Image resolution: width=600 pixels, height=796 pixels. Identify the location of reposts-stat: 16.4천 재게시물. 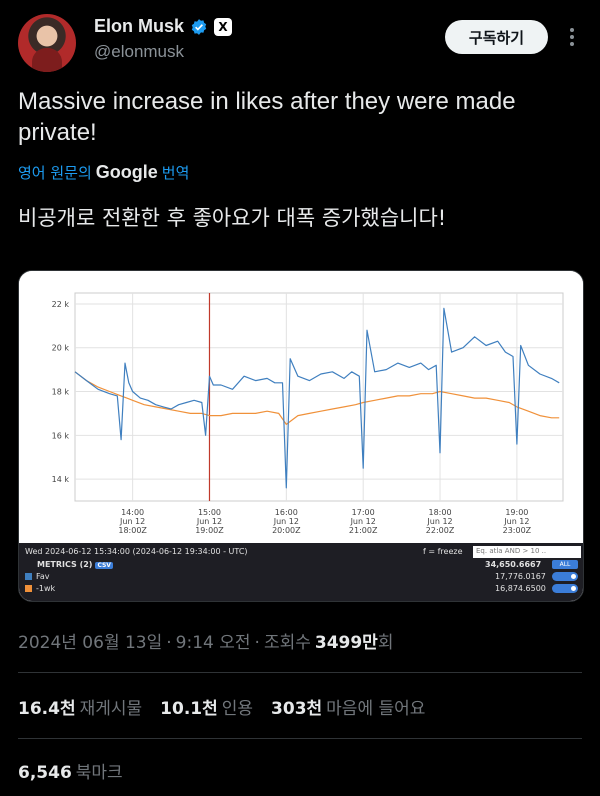
(80, 706).